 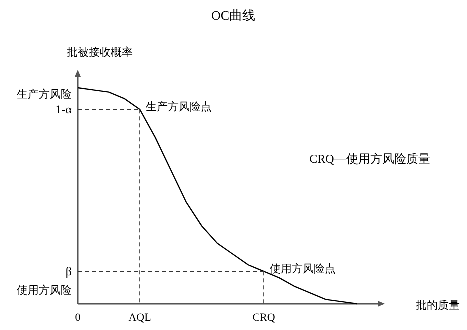 What do you see at coordinates (303, 270) in the screenshot?
I see `annotation: 使用方风险点` at bounding box center [303, 270].